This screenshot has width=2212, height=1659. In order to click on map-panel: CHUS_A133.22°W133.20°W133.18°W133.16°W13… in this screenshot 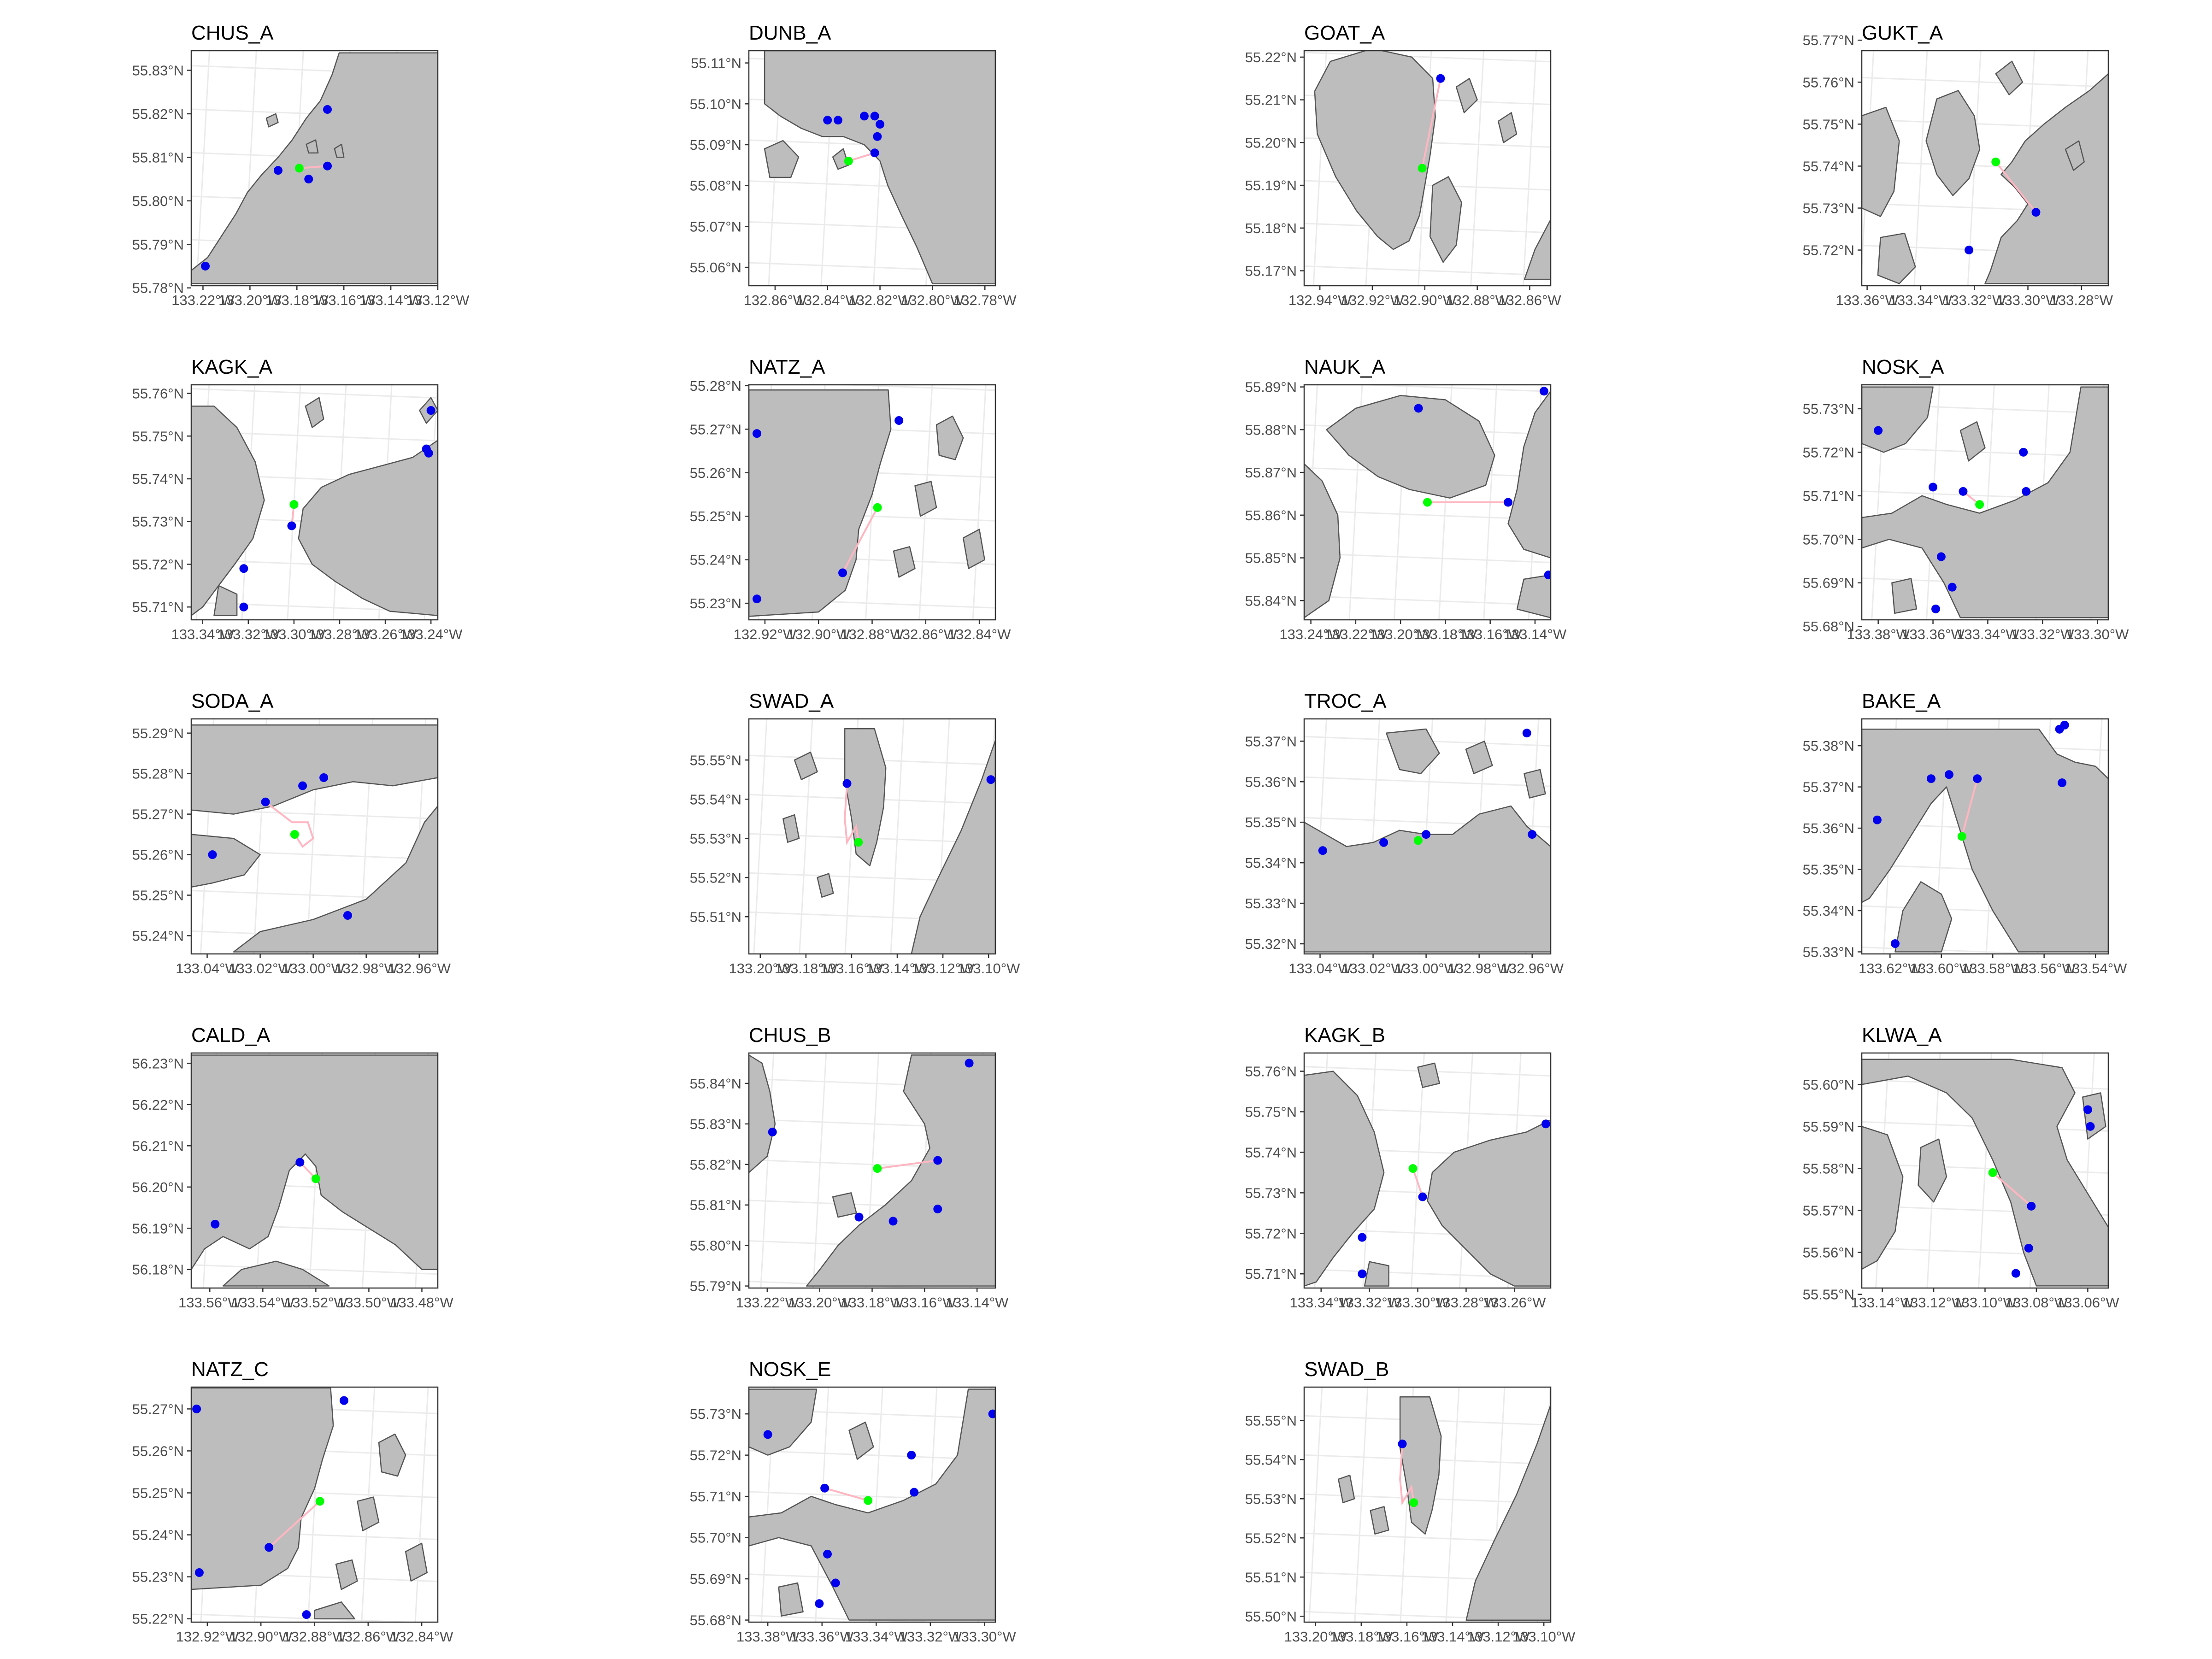, I will do `click(301, 165)`.